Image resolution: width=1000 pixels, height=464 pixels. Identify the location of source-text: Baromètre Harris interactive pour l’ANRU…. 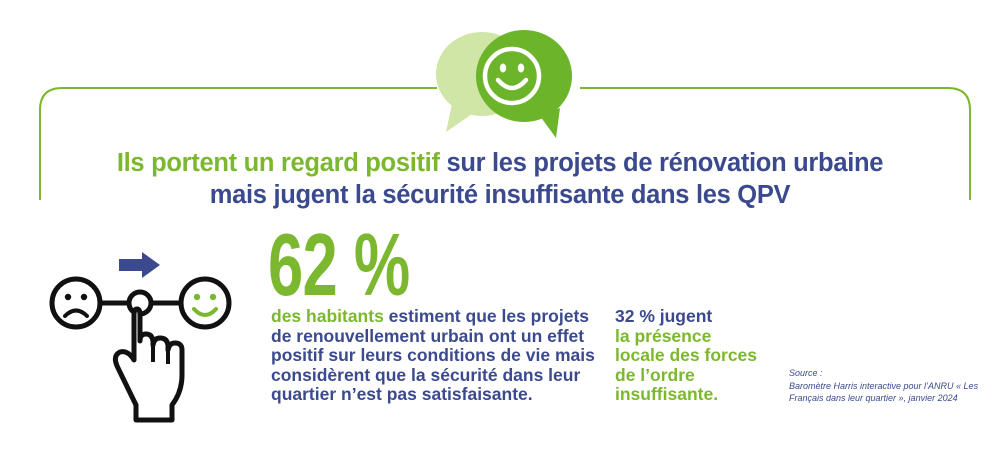
(884, 392).